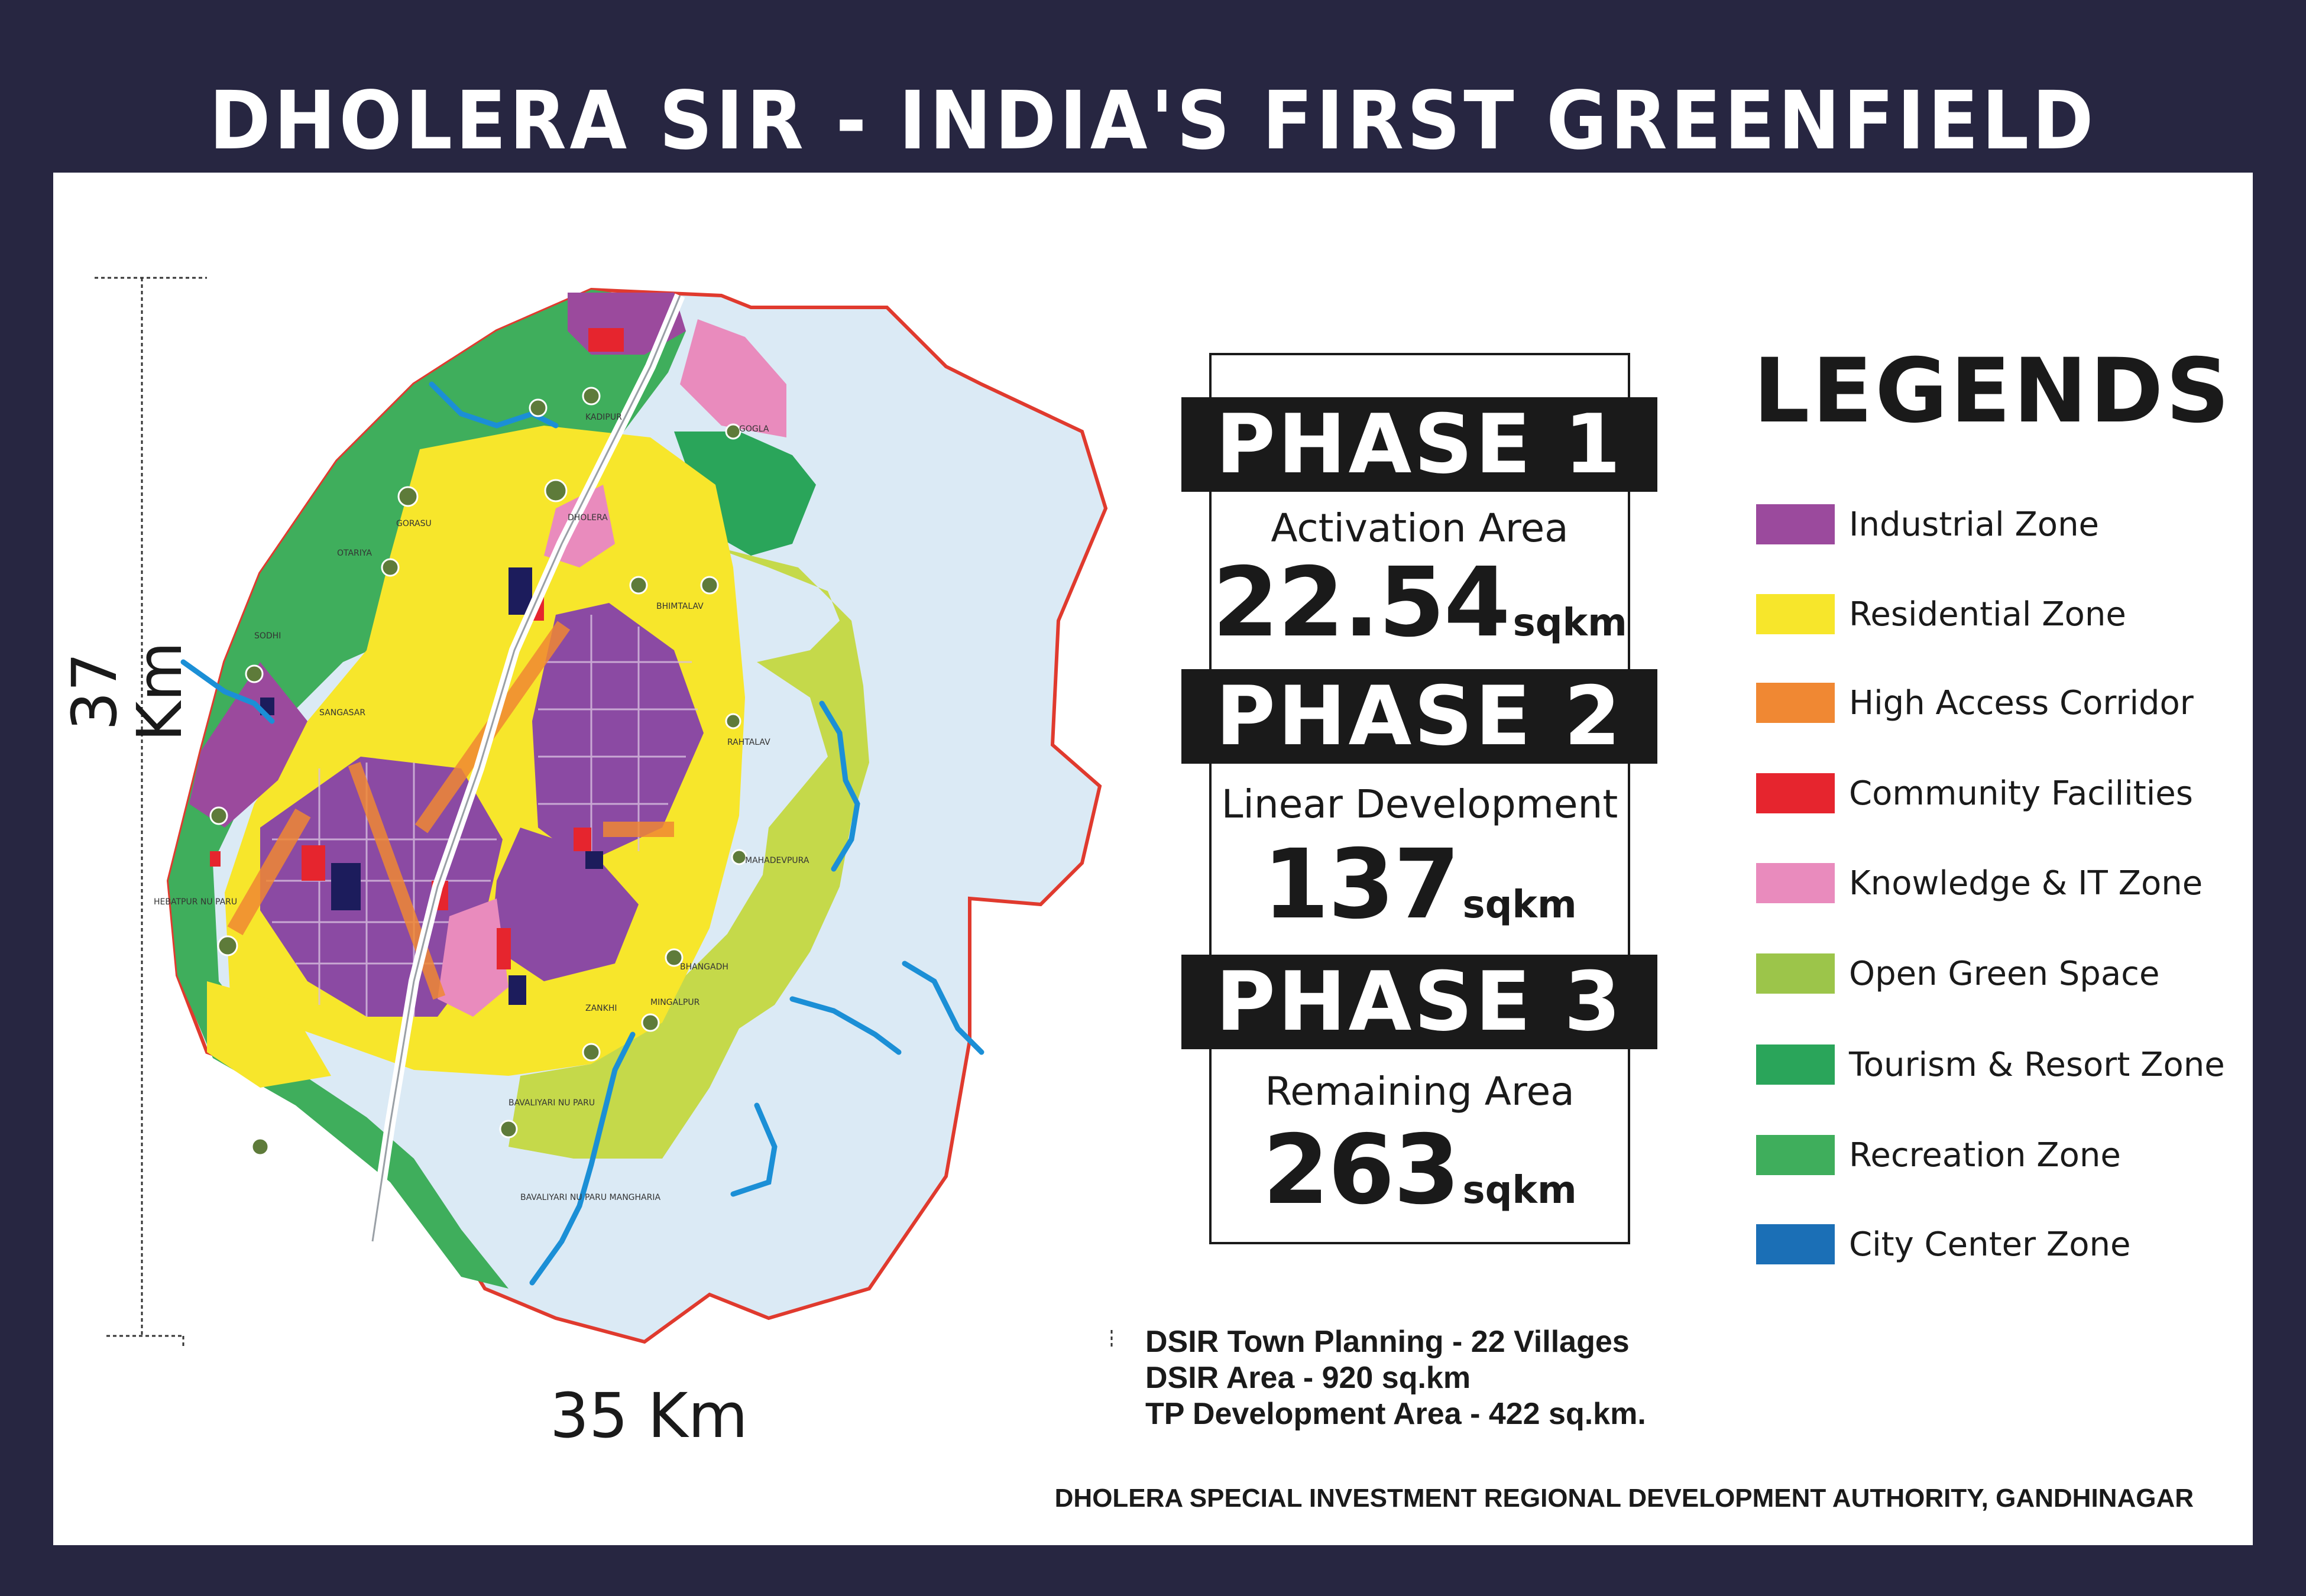 Image resolution: width=2306 pixels, height=1596 pixels. Describe the element at coordinates (618, 733) in the screenshot. I see `industrial-zone-ne` at that location.